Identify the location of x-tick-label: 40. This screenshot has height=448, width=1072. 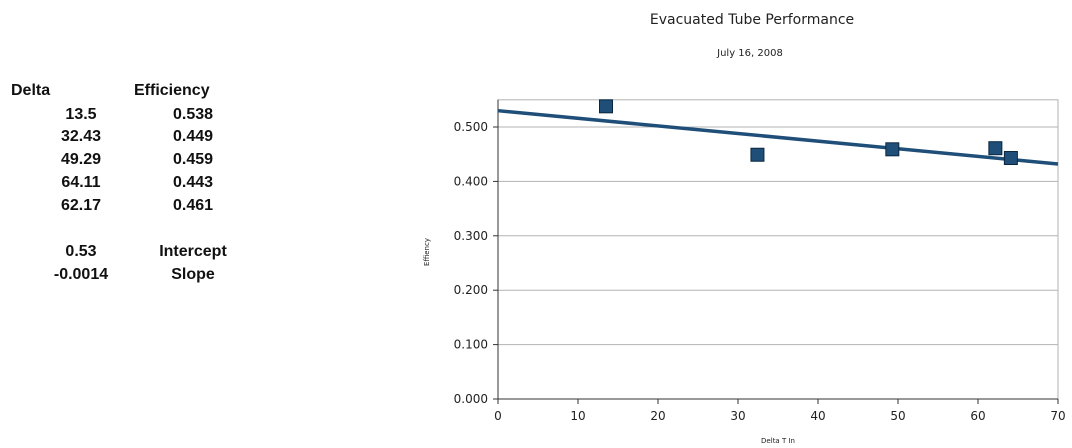
(817, 416).